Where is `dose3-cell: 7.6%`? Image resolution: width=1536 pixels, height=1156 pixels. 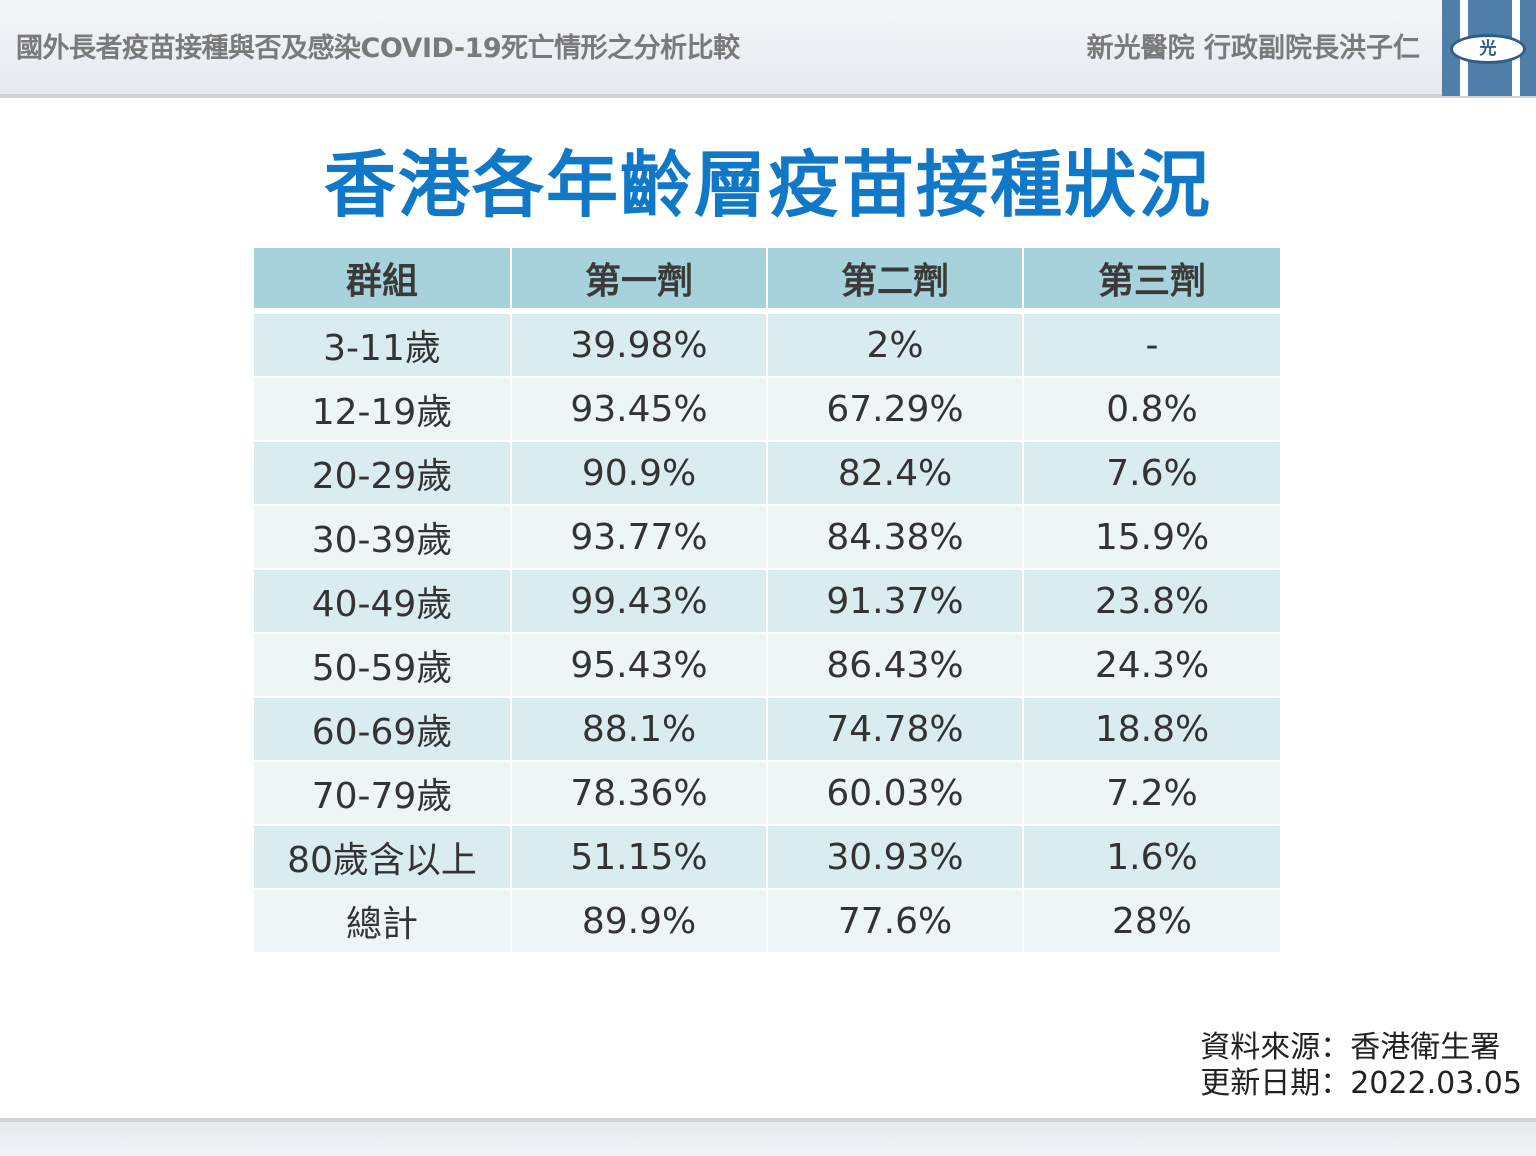 dose3-cell: 7.6% is located at coordinates (1152, 474).